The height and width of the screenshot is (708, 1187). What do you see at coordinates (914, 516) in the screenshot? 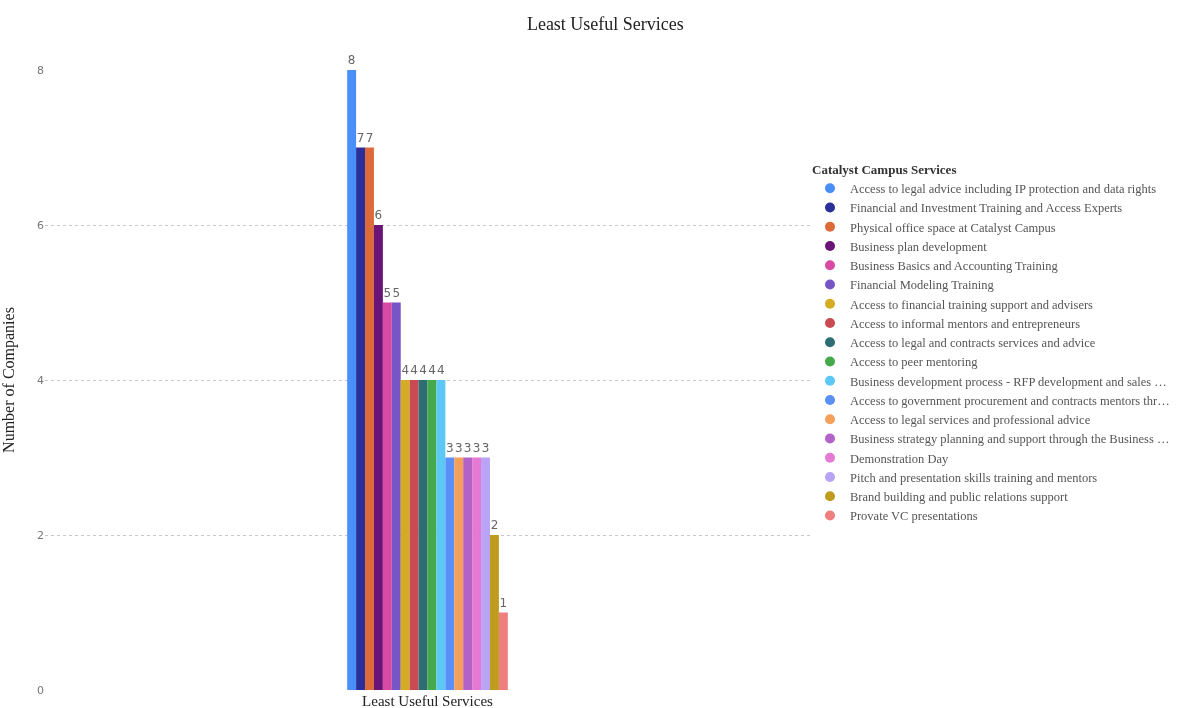
I see `legend-label: Provate VC presentations` at bounding box center [914, 516].